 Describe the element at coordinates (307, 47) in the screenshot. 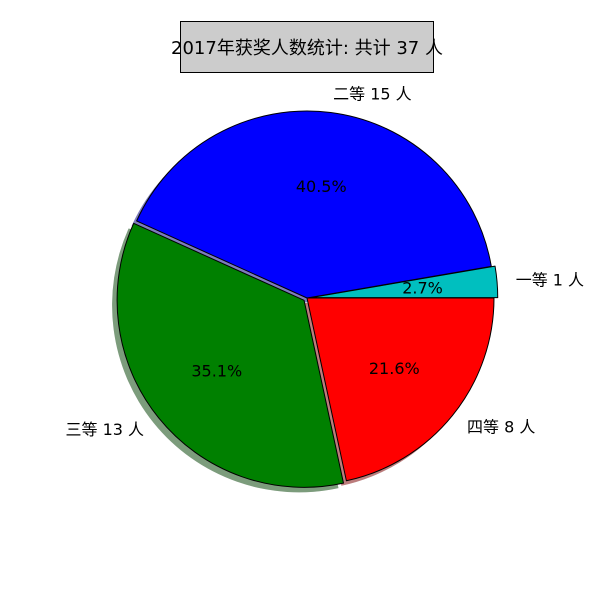

I see `chart-title: 2017年获奖人数统计: 共计 37 人` at that location.